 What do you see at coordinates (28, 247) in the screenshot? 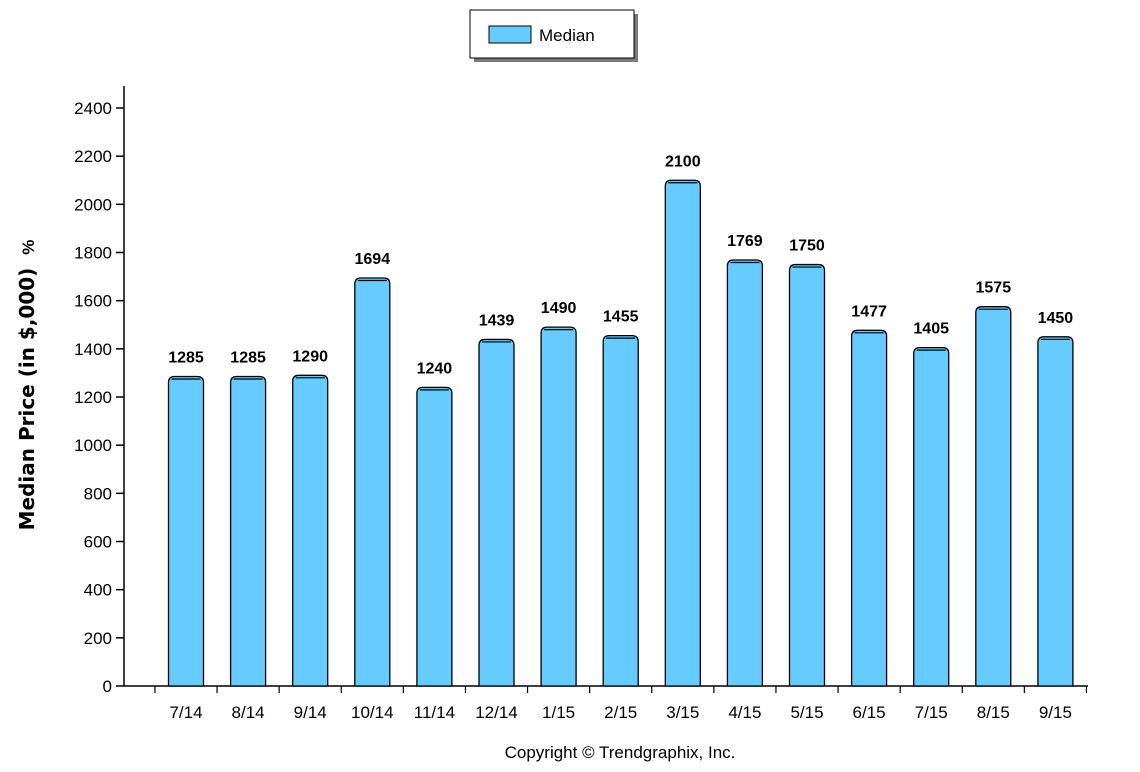
I see `y-axis-unit: %` at bounding box center [28, 247].